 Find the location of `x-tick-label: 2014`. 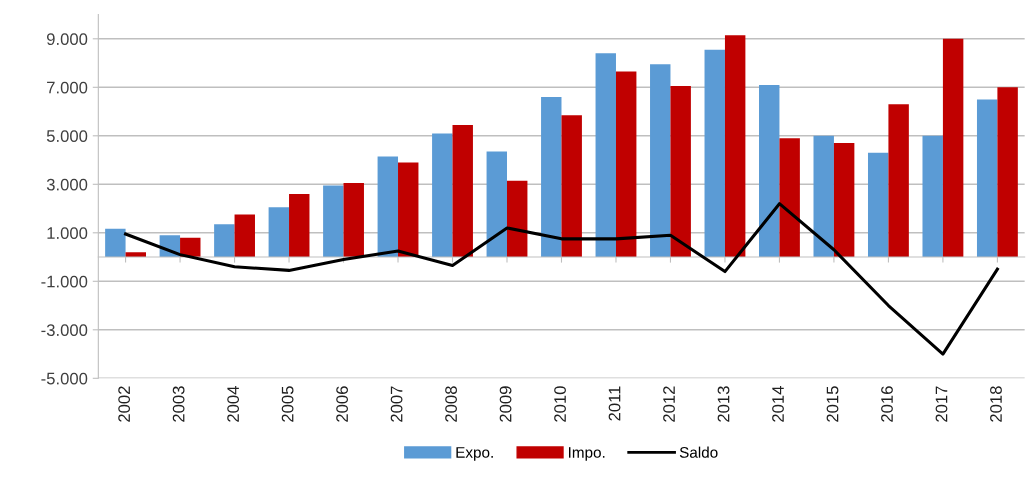

x-tick-label: 2014 is located at coordinates (778, 404).